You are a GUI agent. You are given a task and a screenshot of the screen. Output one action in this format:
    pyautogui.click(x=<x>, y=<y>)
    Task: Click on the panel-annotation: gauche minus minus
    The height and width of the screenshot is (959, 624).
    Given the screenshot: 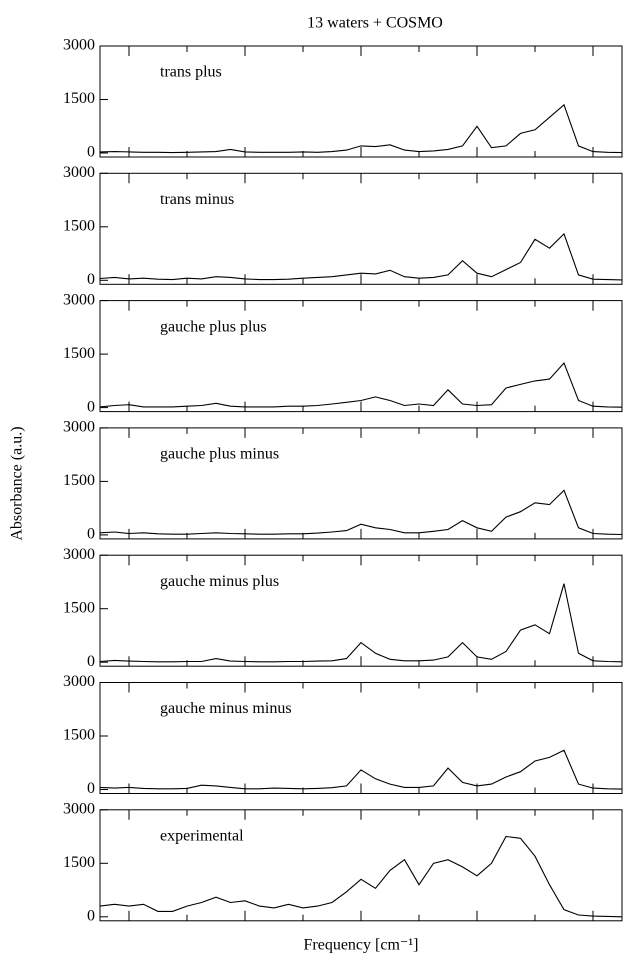 What is the action you would take?
    pyautogui.click(x=226, y=708)
    